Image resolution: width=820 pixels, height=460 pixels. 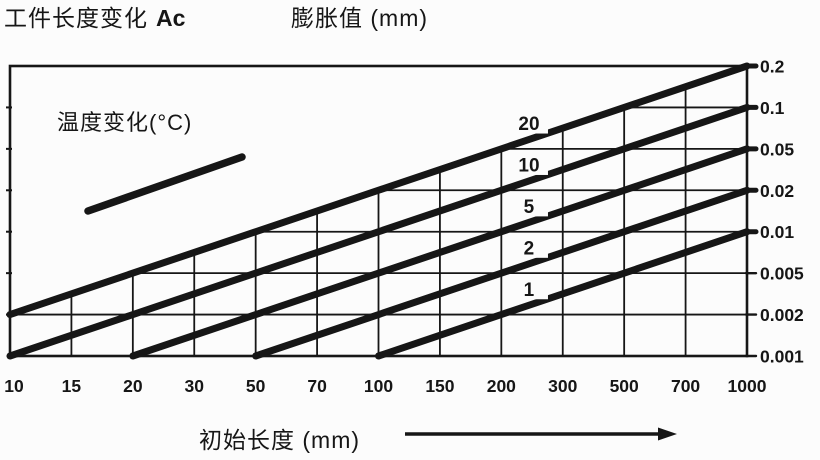 What do you see at coordinates (165, 184) in the screenshot?
I see `temperature-legend-line` at bounding box center [165, 184].